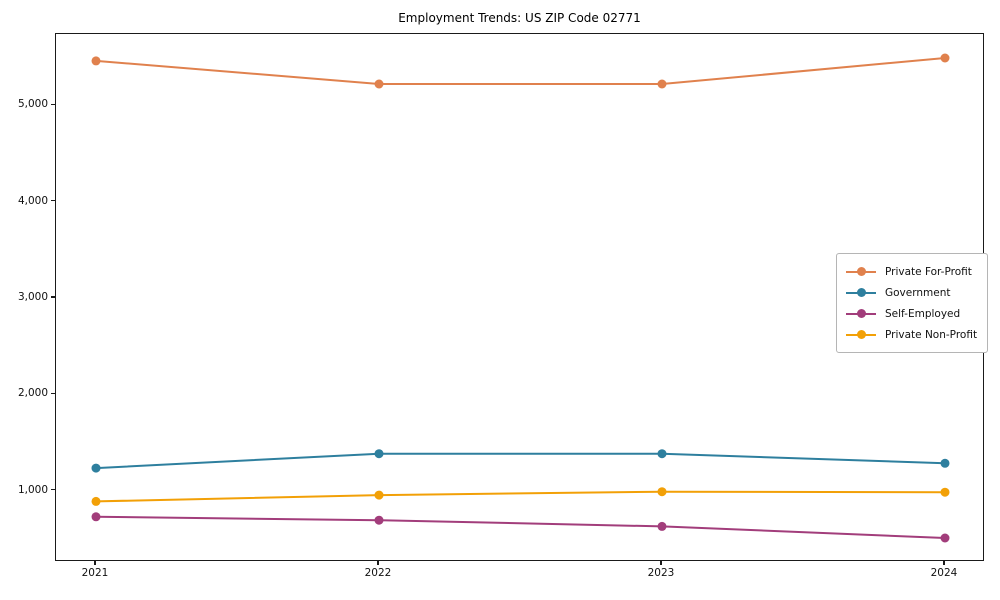 The width and height of the screenshot is (1000, 600). What do you see at coordinates (378, 573) in the screenshot?
I see `x-tick-label: 2022` at bounding box center [378, 573].